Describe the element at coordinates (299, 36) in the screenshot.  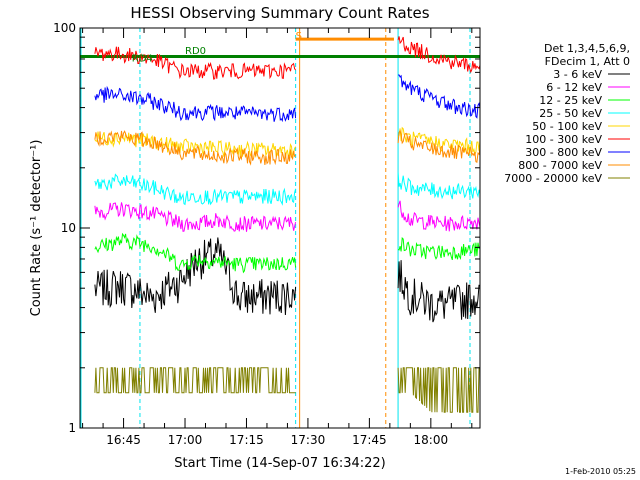
I see `annotation-label: S` at that location.